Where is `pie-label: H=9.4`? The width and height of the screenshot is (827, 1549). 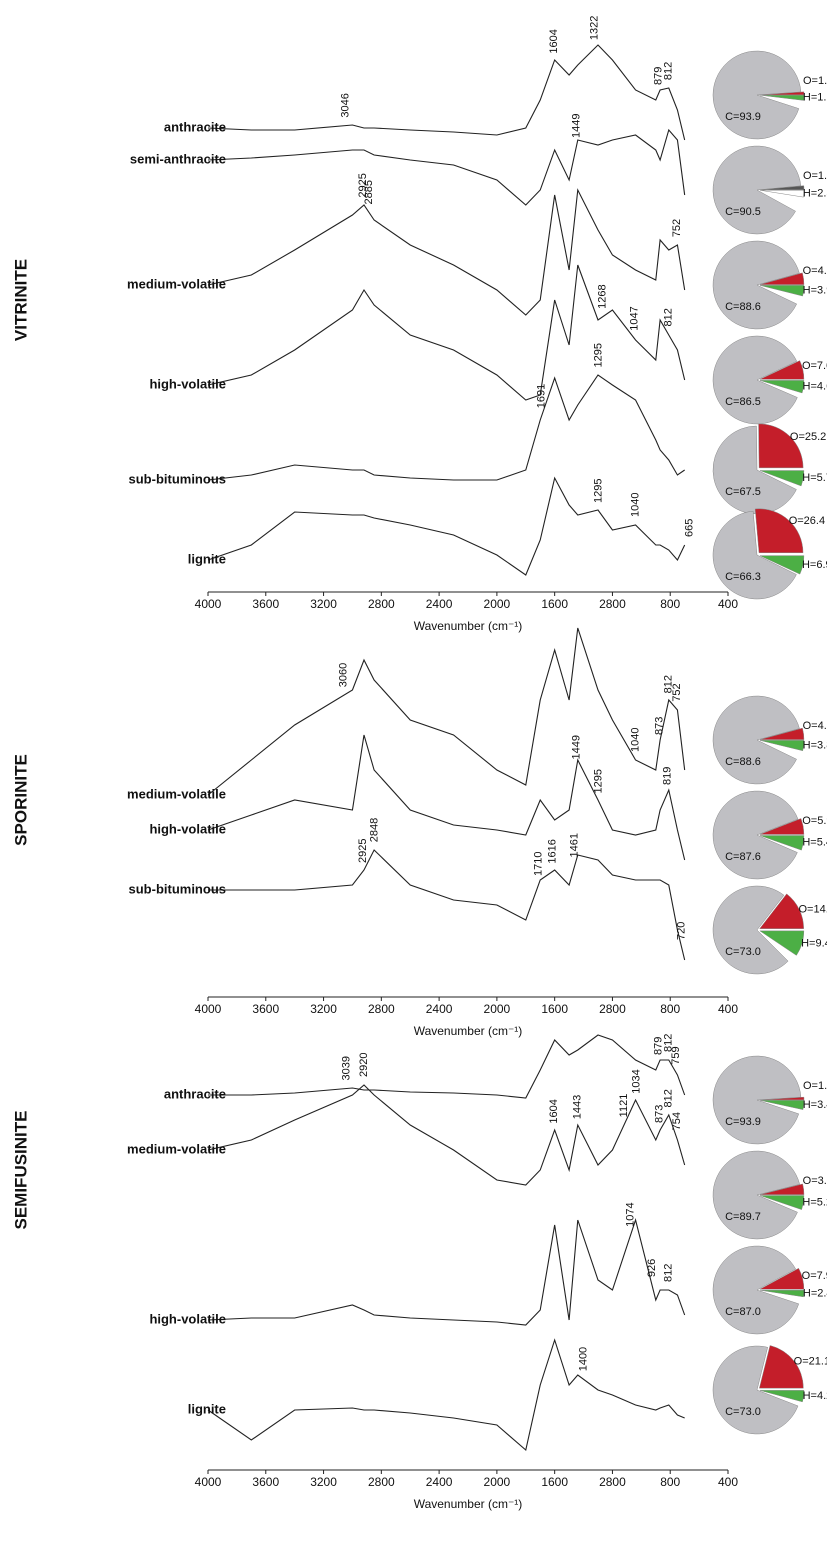 pie-label: H=9.4 is located at coordinates (814, 943).